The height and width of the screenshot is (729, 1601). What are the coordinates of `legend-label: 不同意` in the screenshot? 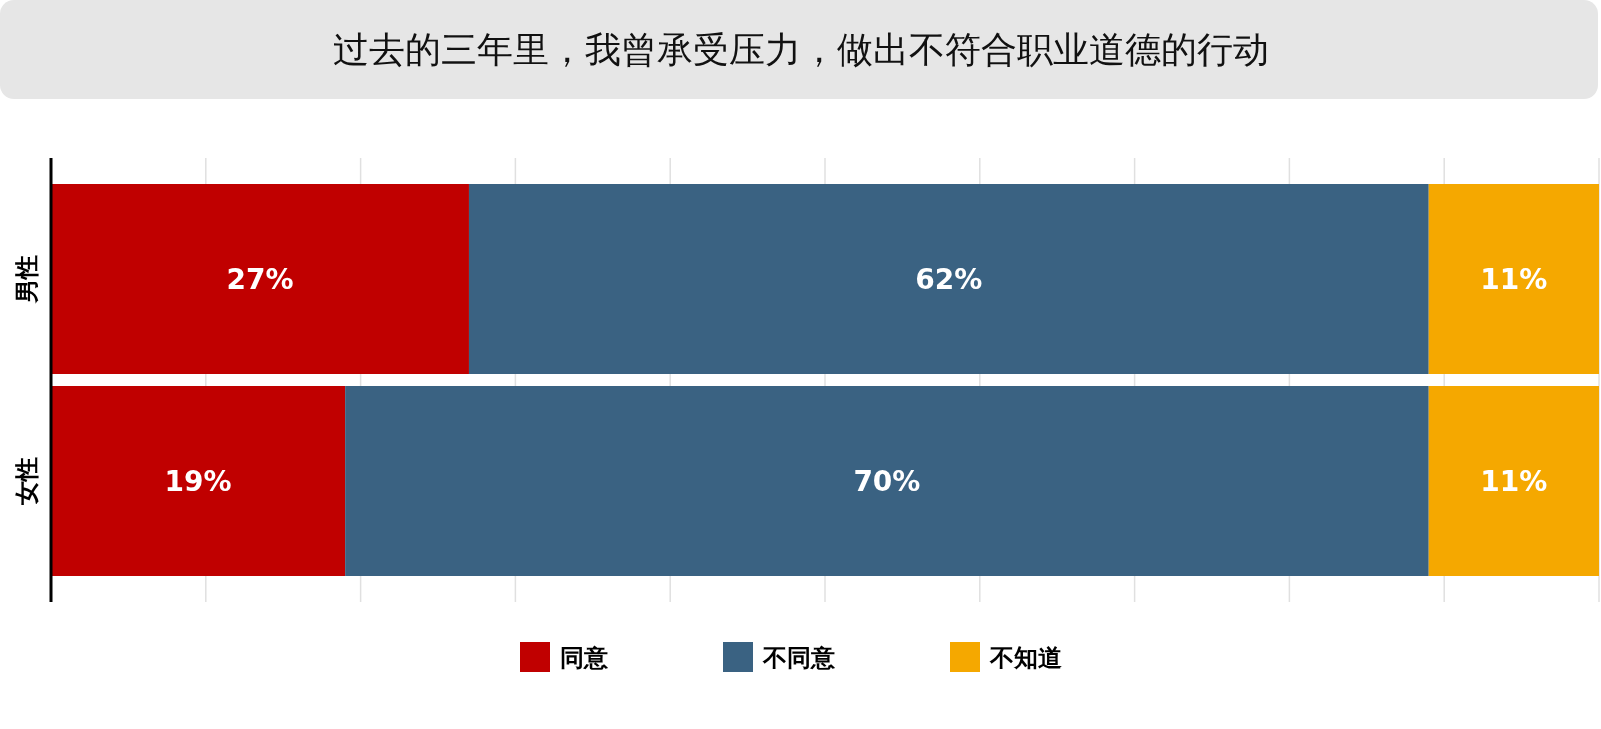 It's located at (799, 658).